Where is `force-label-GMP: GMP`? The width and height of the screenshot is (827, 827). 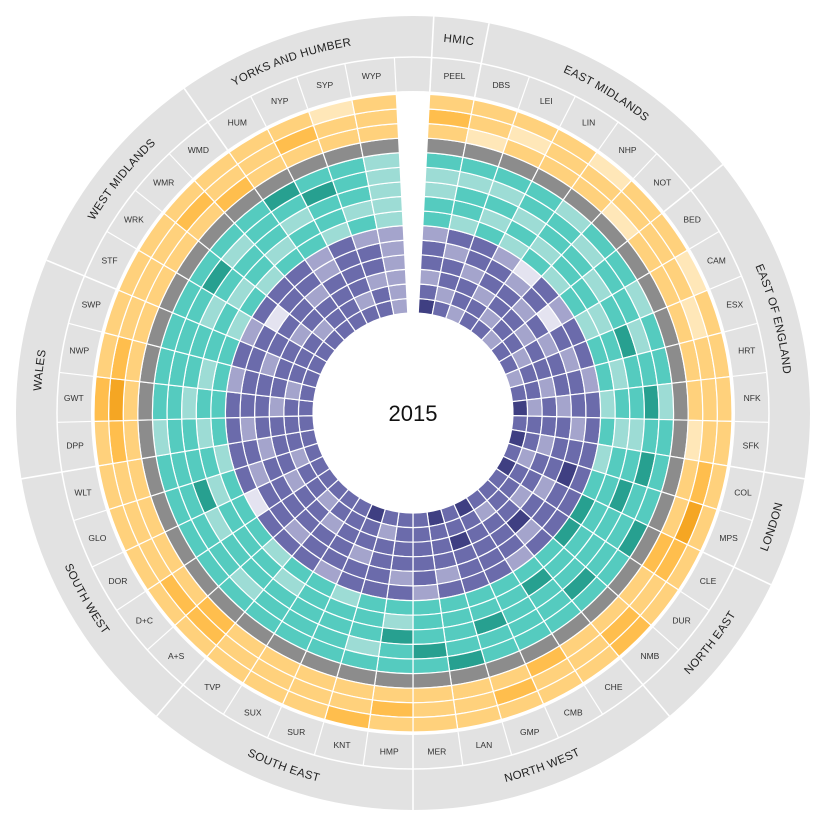 force-label-GMP: GMP is located at coordinates (530, 732).